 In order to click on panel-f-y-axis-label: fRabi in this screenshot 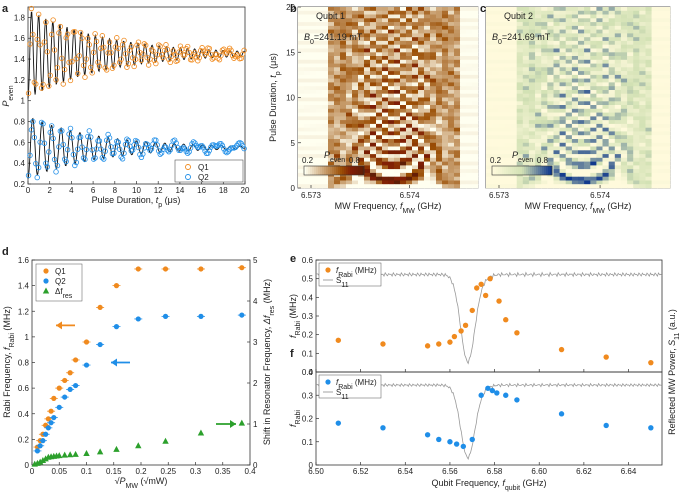, I will do `click(295, 418)`.